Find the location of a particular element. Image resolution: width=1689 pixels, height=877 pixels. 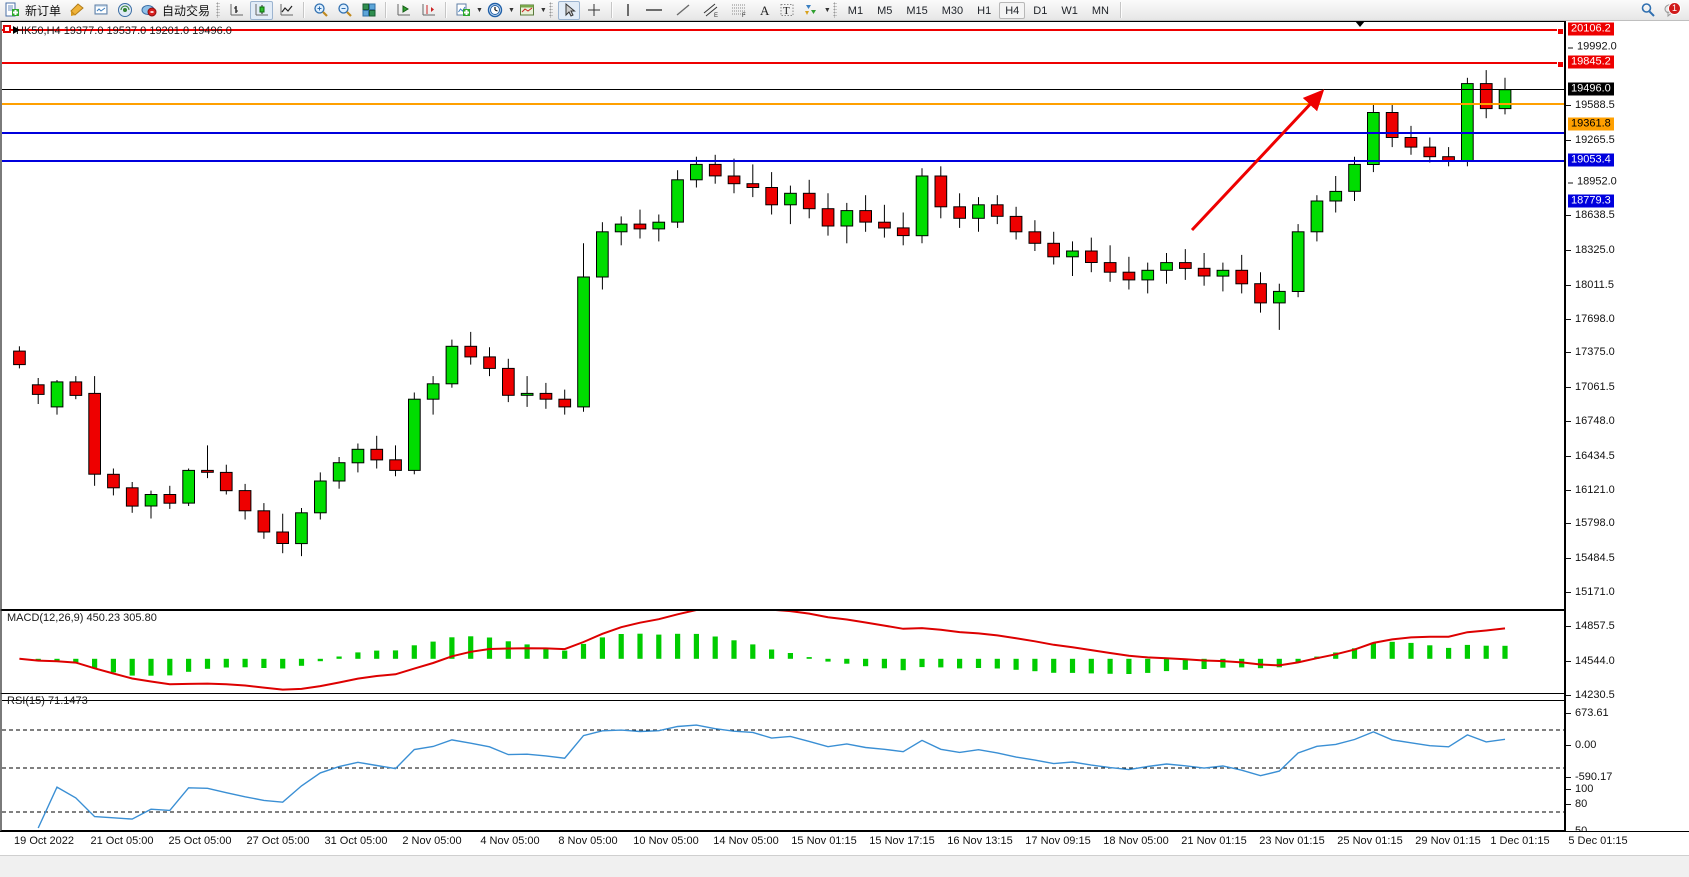

shapes-dropdown-caret: ▼ is located at coordinates (827, 10).